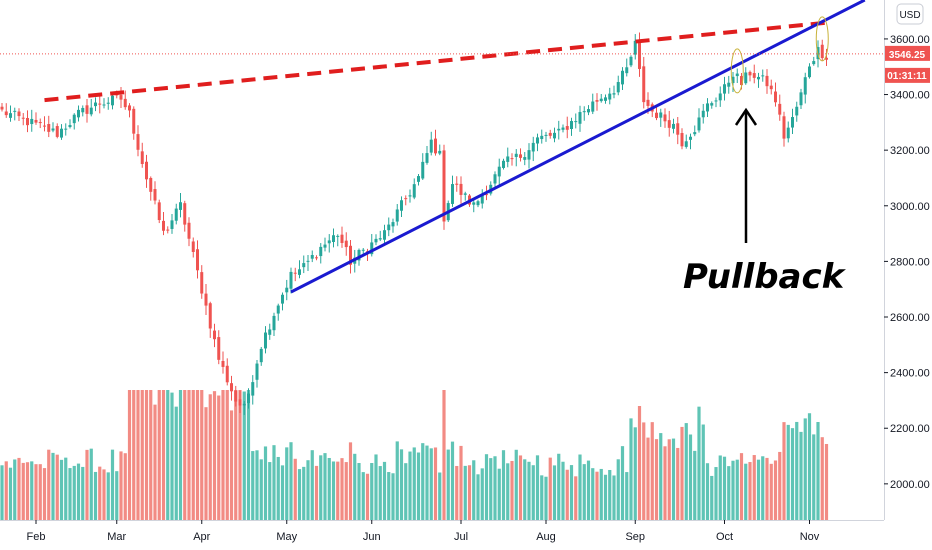 This screenshot has height=550, width=932. Describe the element at coordinates (423, 531) in the screenshot. I see `time-axis: Feb Mar Apr May Jun Jul Aug Sep Oct Nov` at that location.